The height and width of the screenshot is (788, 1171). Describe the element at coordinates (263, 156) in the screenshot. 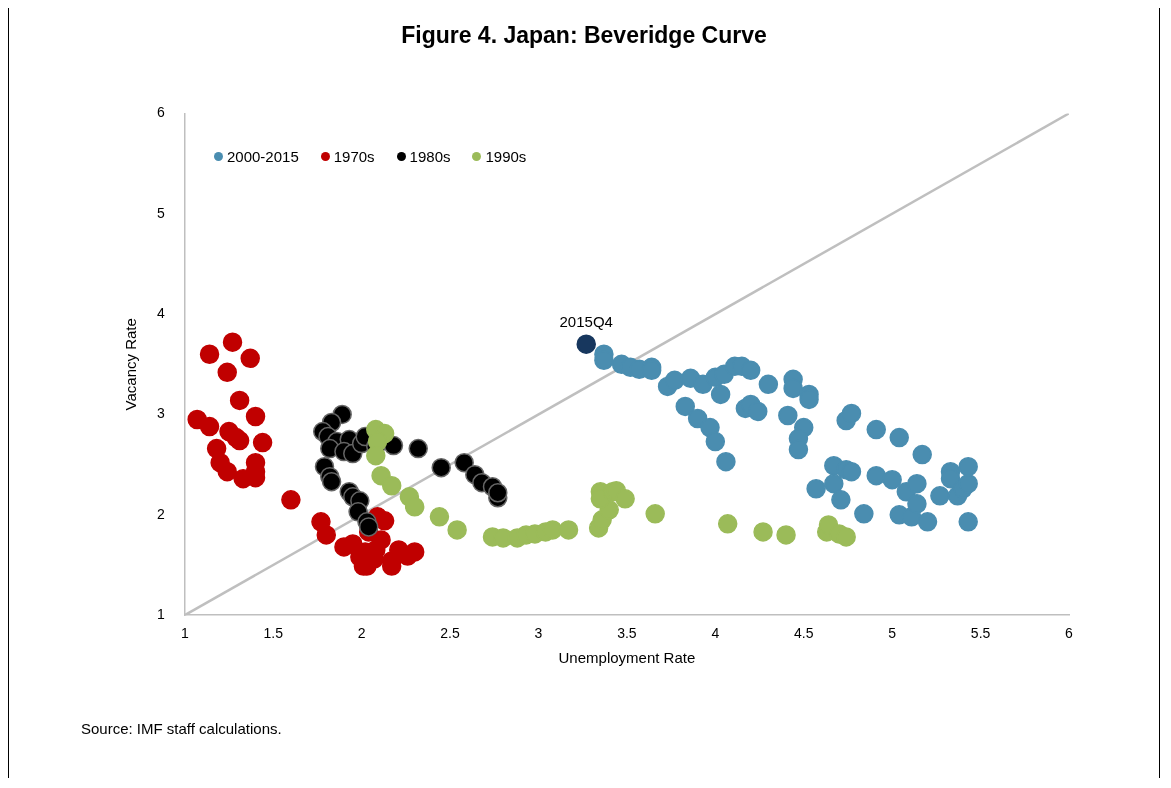

I see `legend-label: 2000-2015` at that location.